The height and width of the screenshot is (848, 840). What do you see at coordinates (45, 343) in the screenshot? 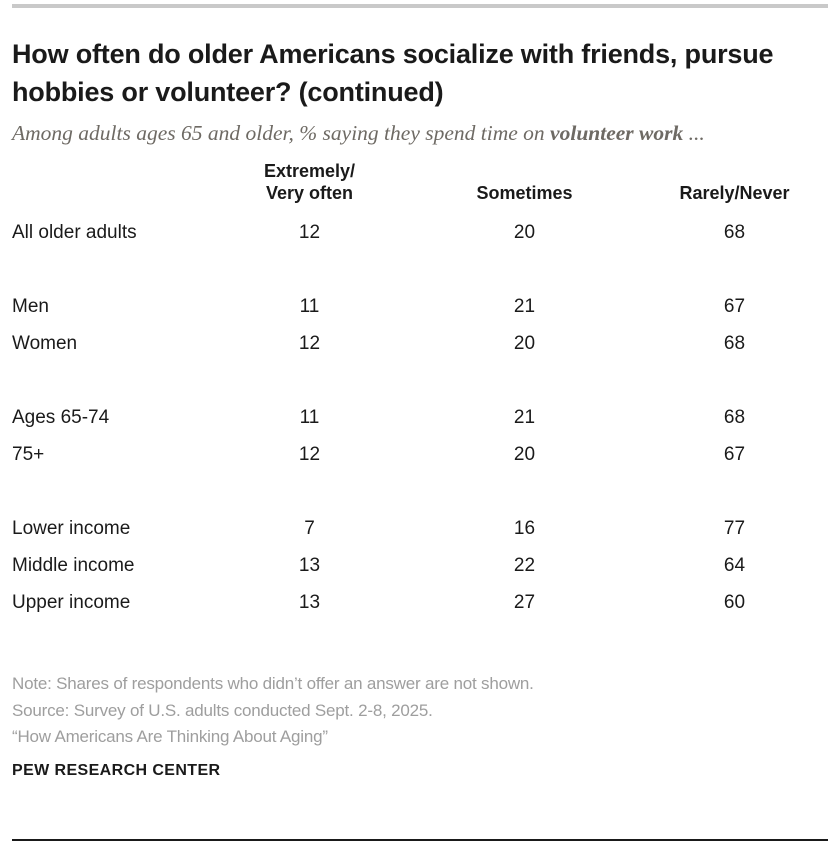
I see `row-label: Women` at bounding box center [45, 343].